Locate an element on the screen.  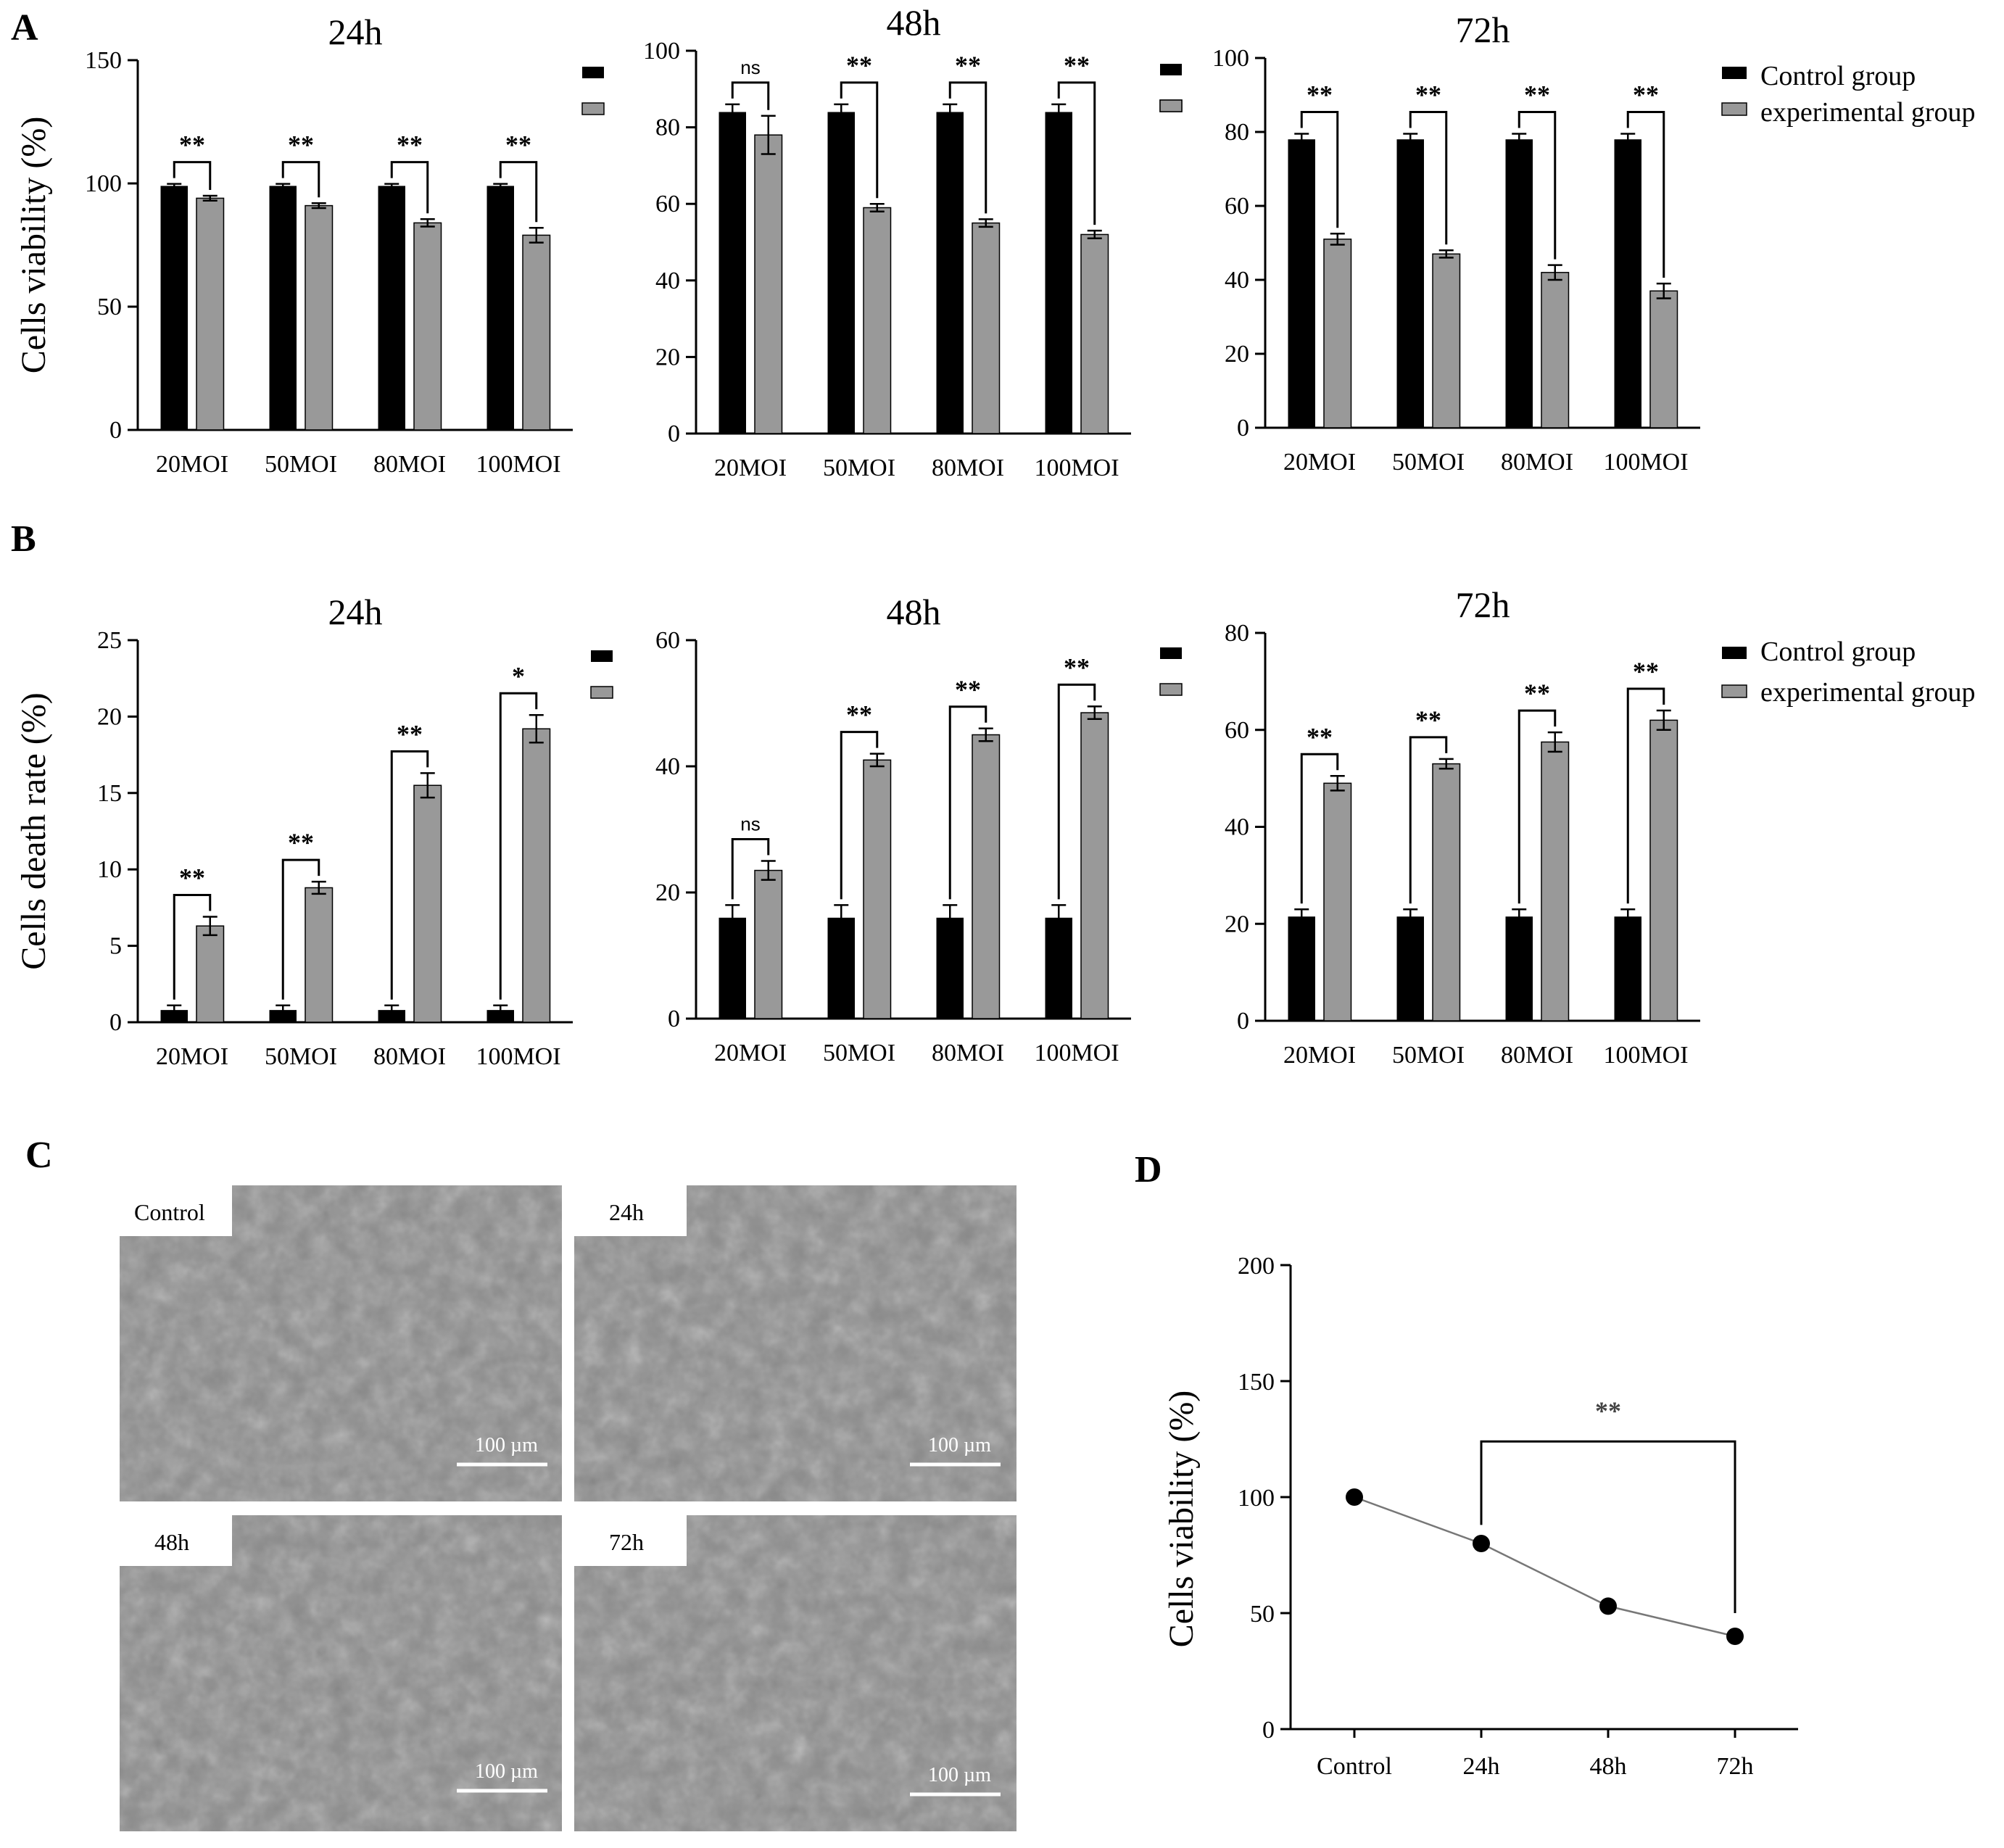
micrograph-24h-label: 24h is located at coordinates (626, 1212).